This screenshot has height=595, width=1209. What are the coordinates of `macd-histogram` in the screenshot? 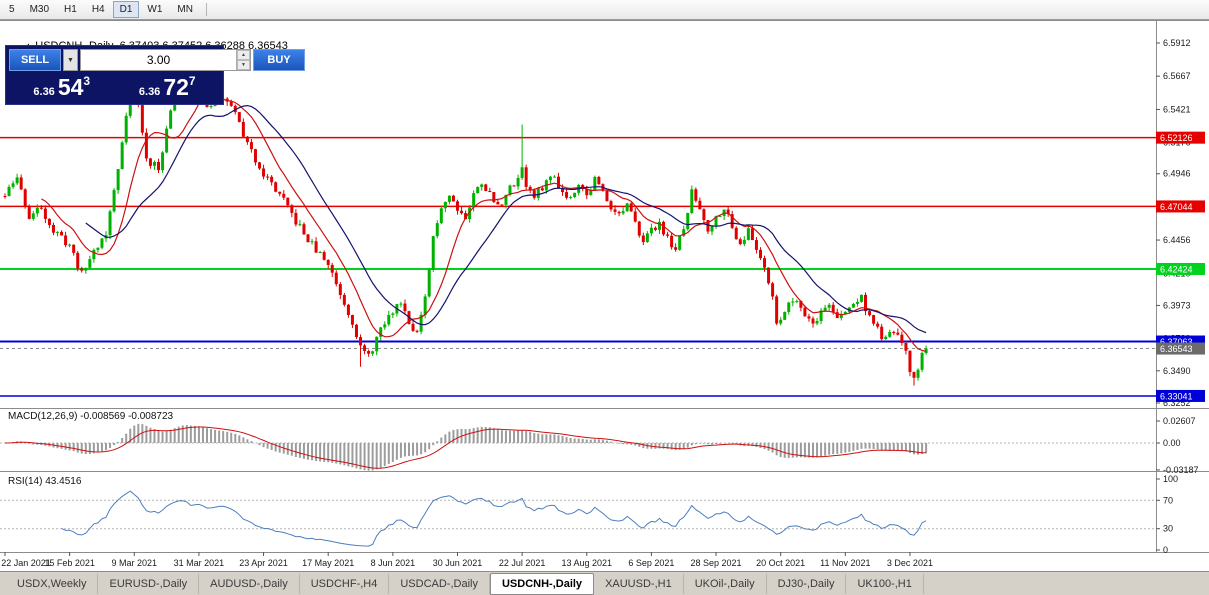 It's located at (468, 447).